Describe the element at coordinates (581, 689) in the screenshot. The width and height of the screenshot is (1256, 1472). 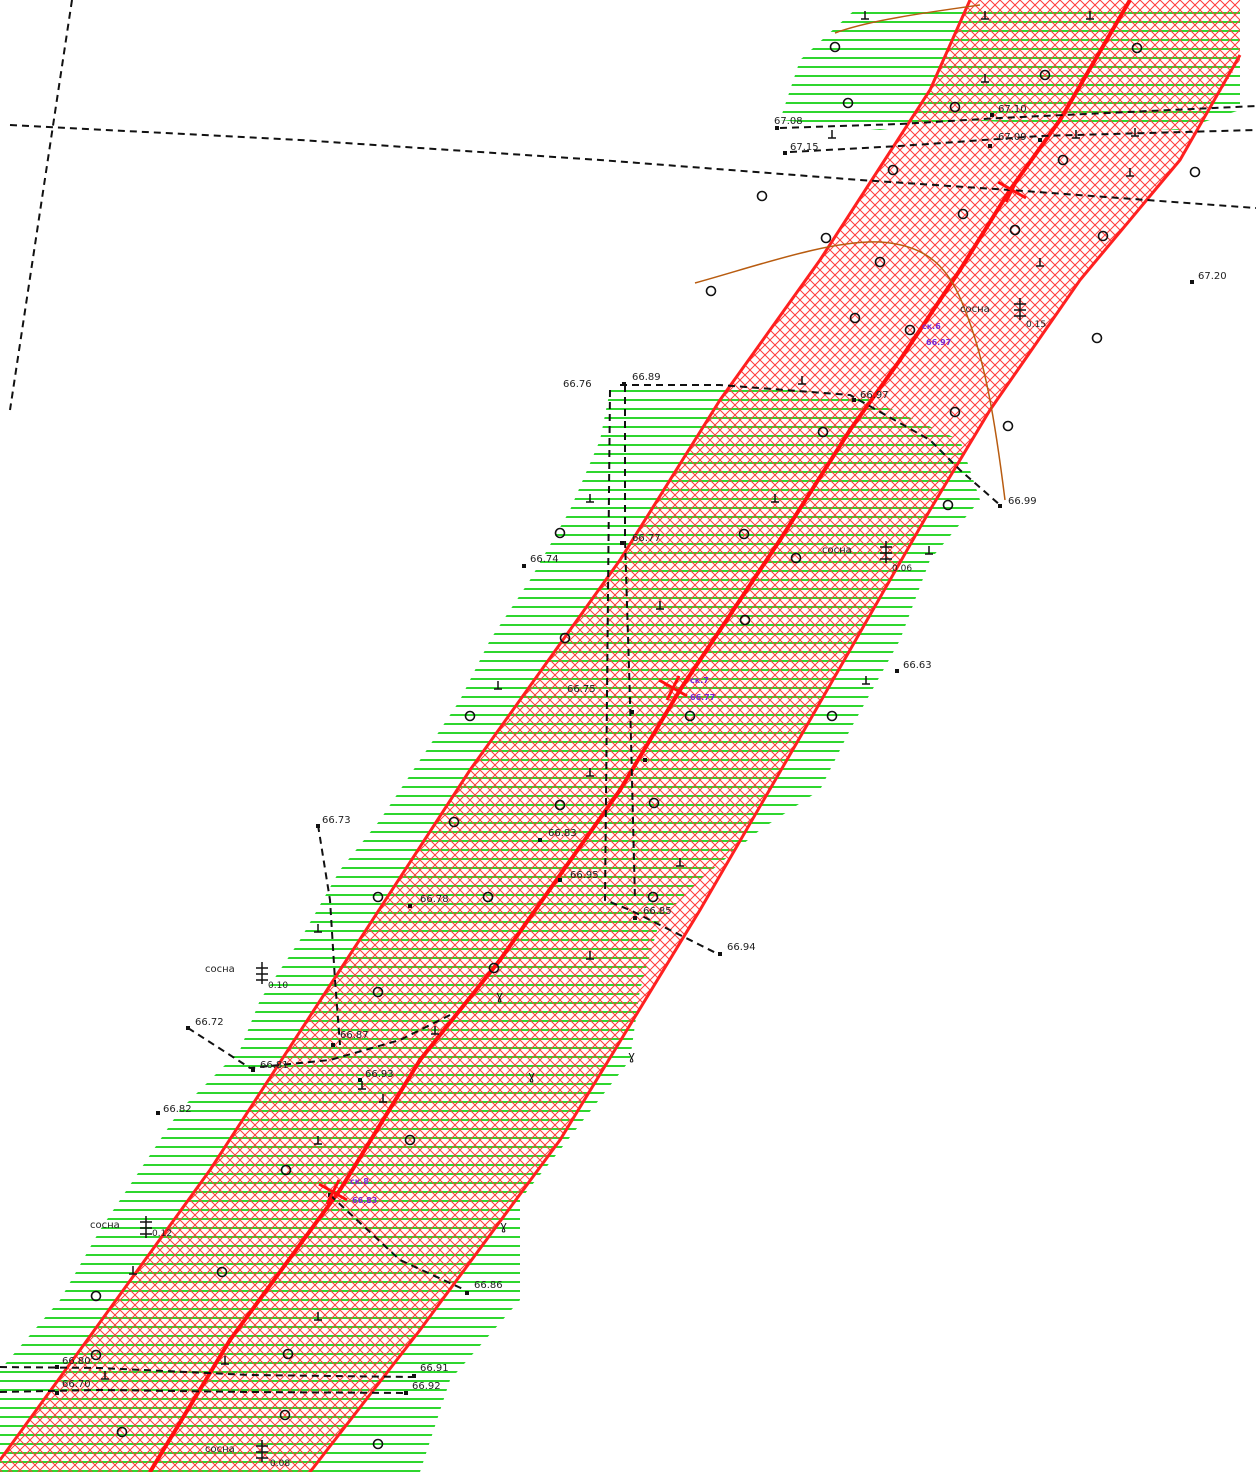
I see `elevation-label: 66.75` at that location.